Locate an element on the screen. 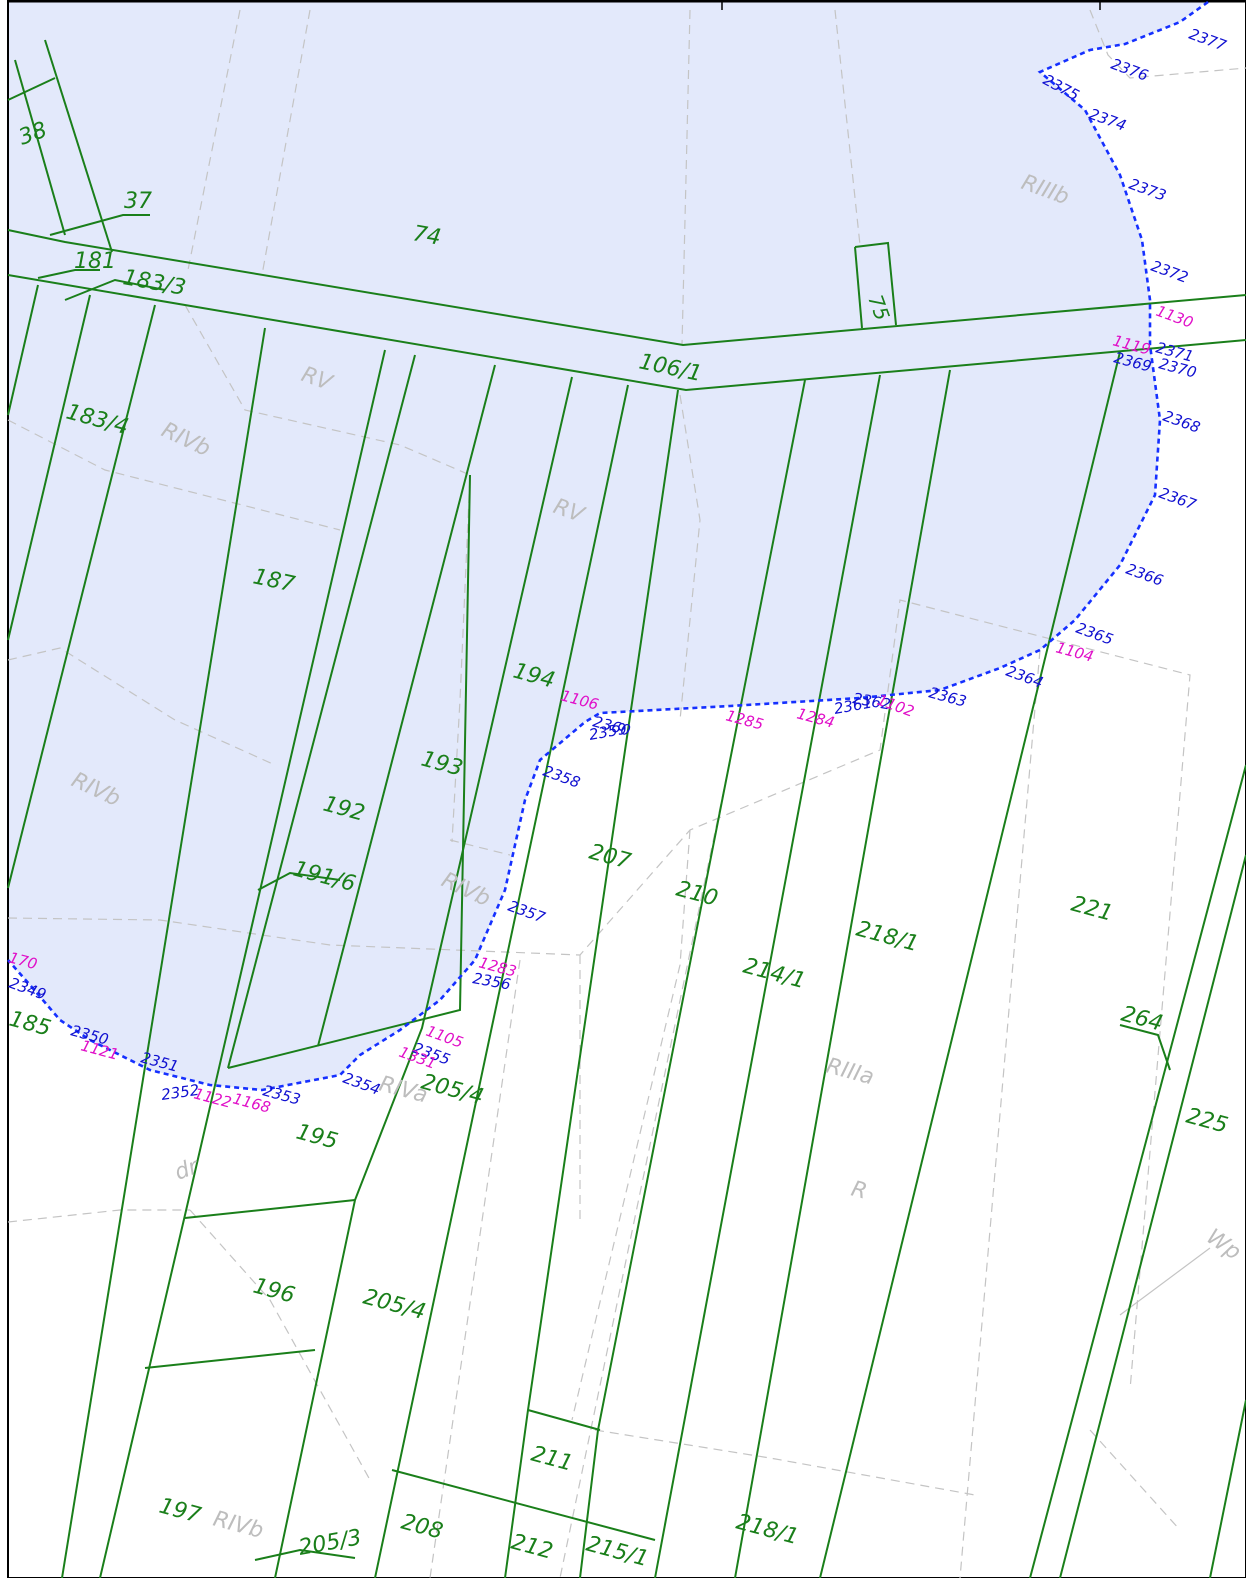  point-label: 2367 is located at coordinates (1178, 499).